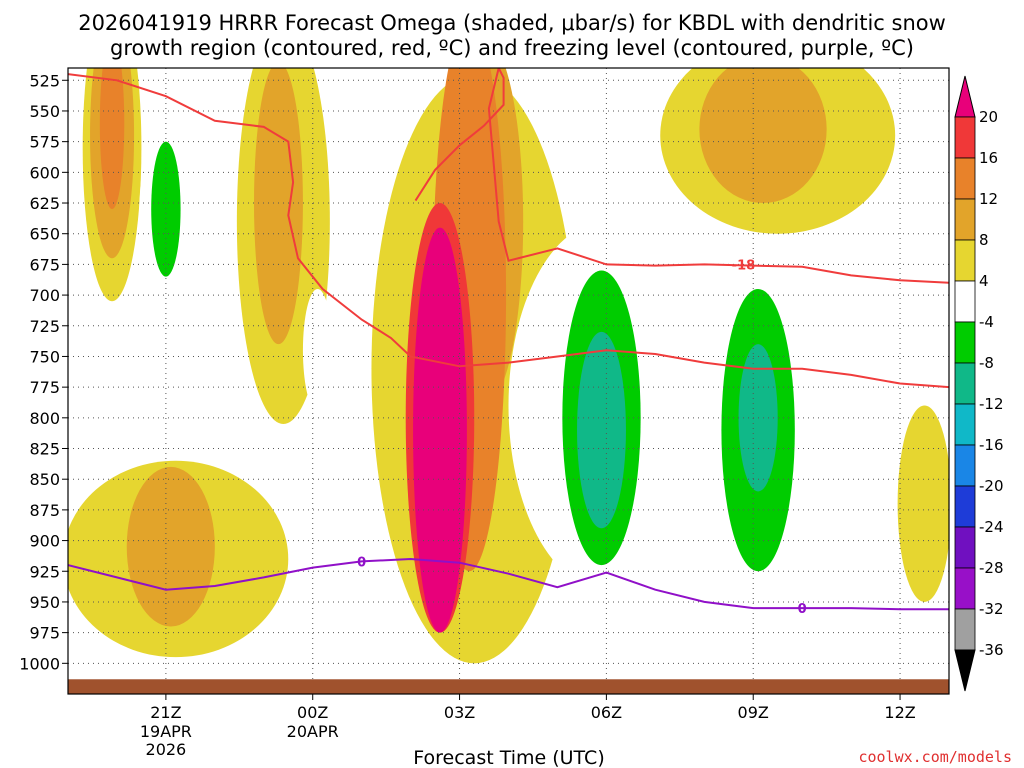 Image resolution: width=1024 pixels, height=768 pixels. What do you see at coordinates (44, 356) in the screenshot?
I see `y-tick-label-750: 750` at bounding box center [44, 356].